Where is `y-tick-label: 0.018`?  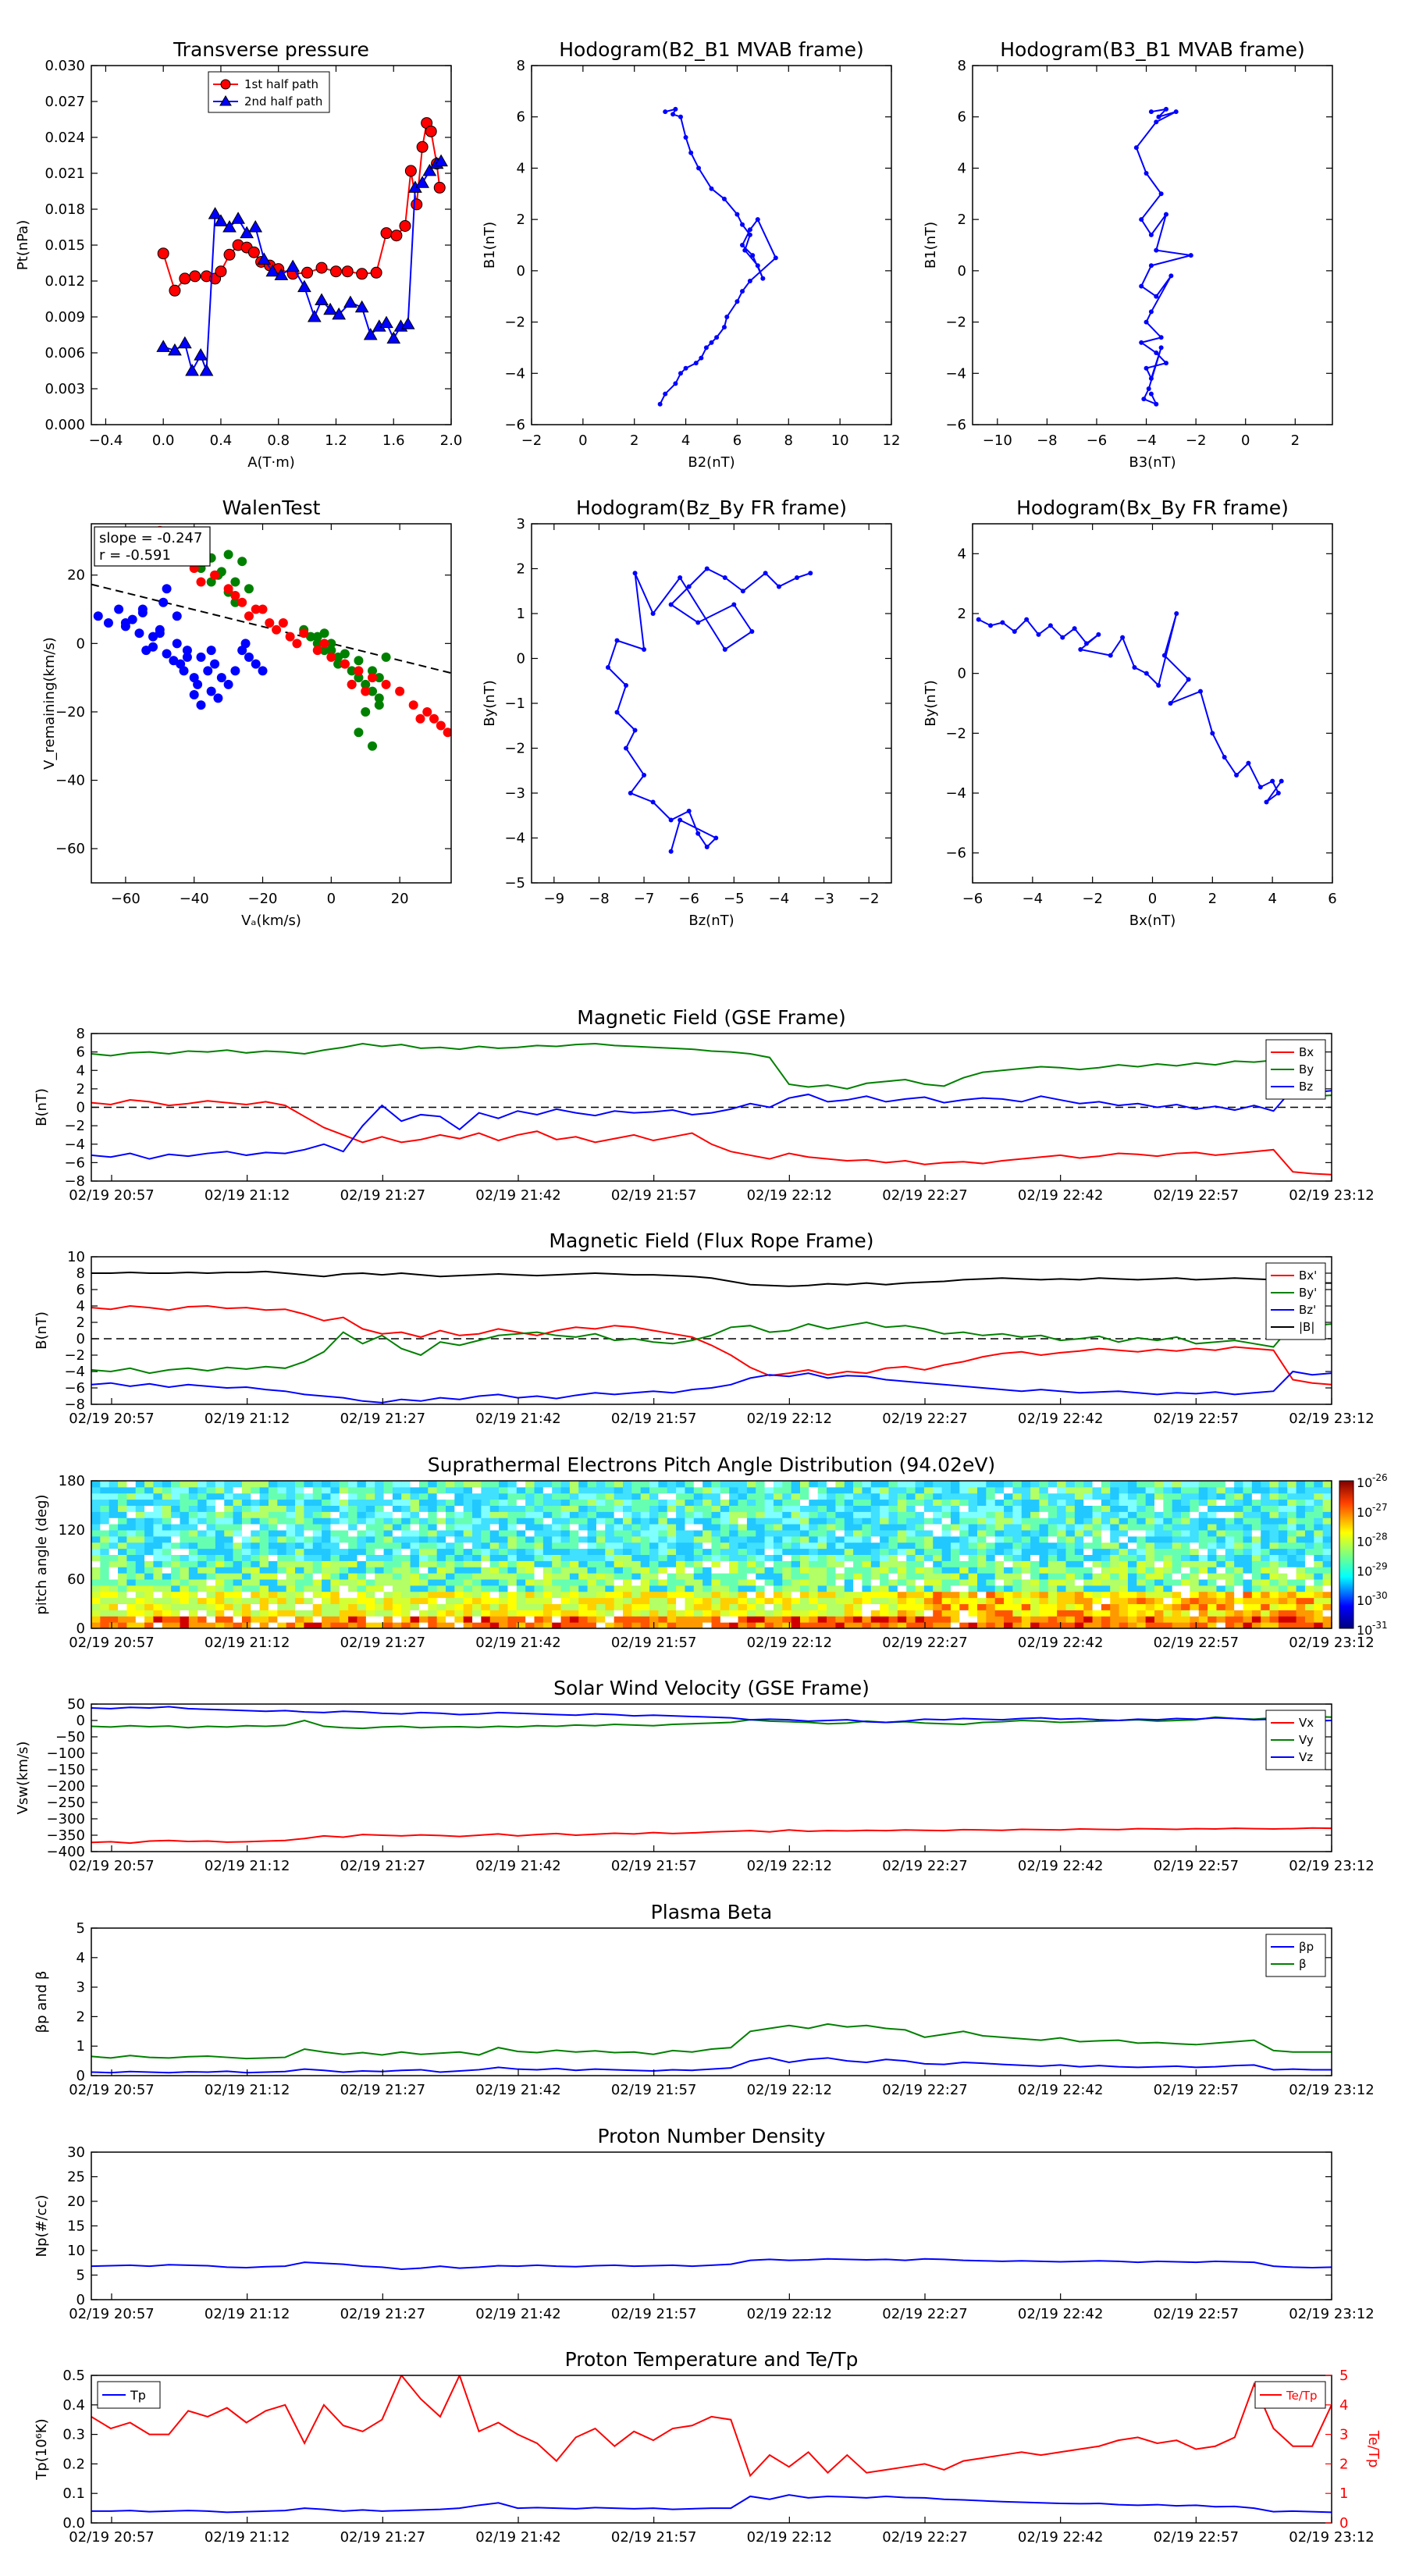
y-tick-label: 0.018 is located at coordinates (64, 210).